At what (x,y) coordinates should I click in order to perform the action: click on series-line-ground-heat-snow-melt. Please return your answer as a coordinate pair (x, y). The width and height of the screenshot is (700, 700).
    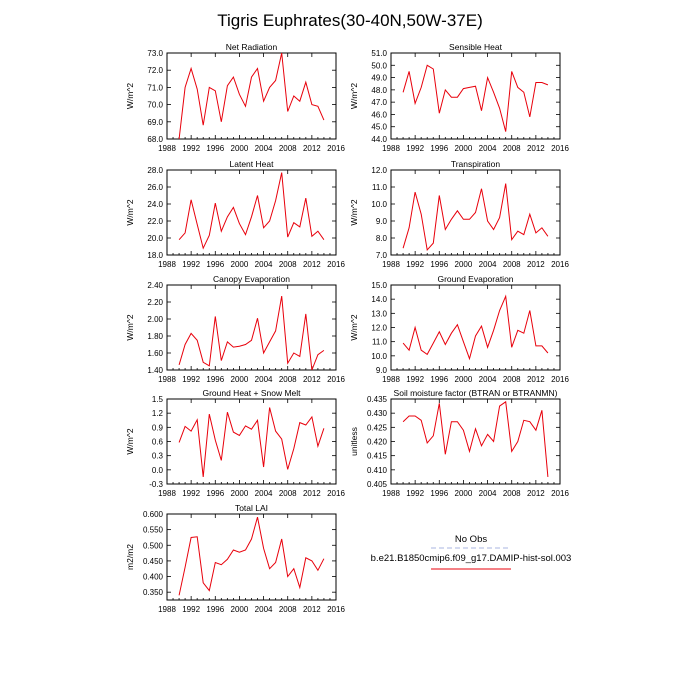
    Looking at the image, I should click on (251, 442).